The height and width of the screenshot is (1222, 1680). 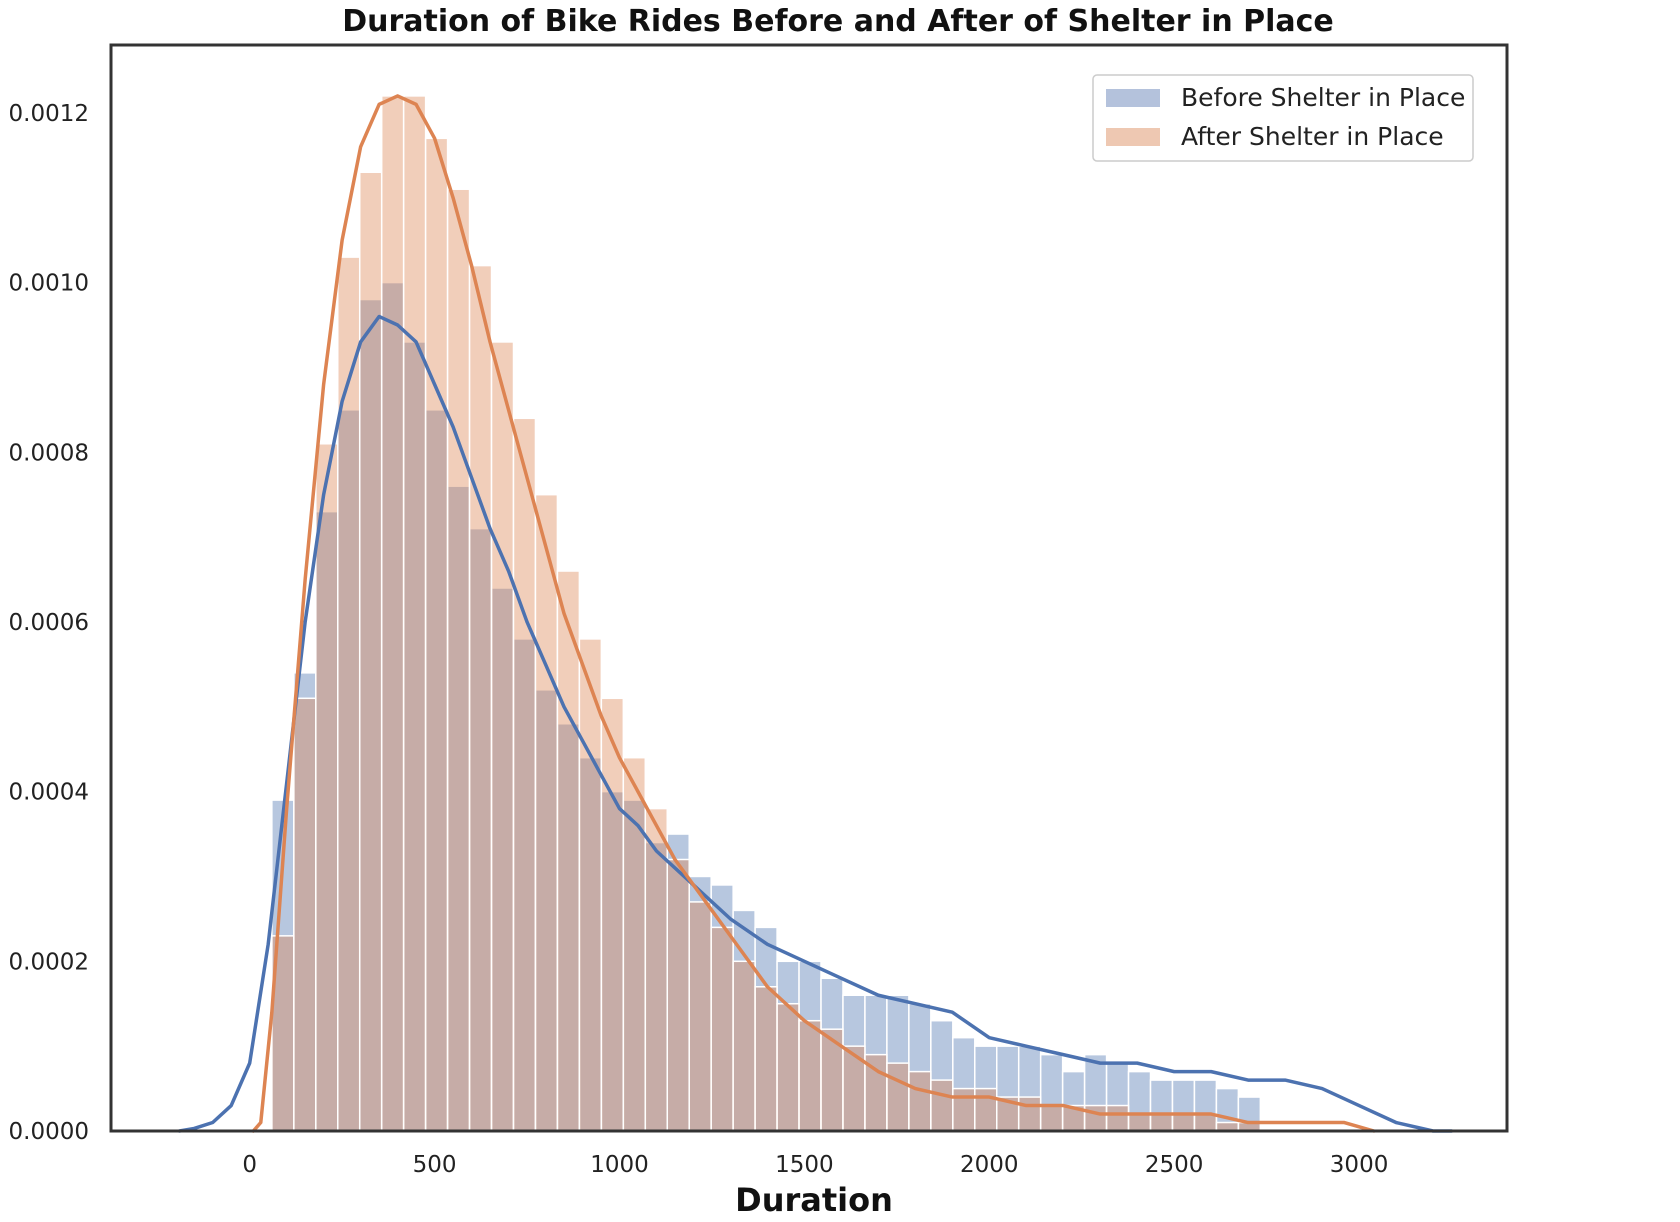 What do you see at coordinates (1359, 1165) in the screenshot?
I see `x-tick-label: 3000` at bounding box center [1359, 1165].